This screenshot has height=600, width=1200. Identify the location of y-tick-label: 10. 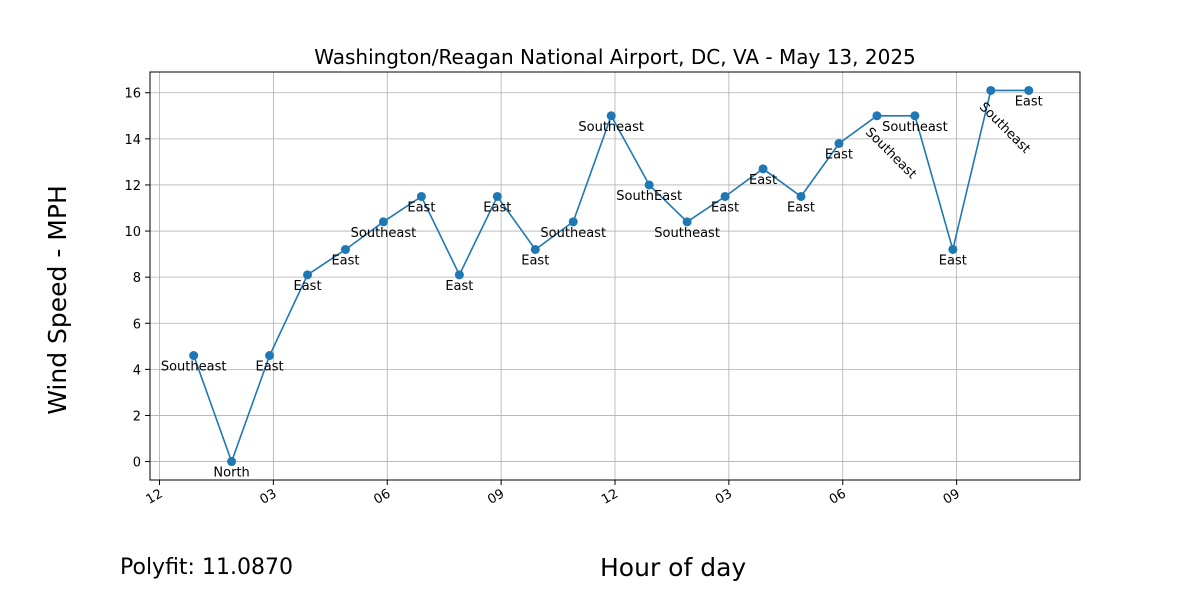
(132, 232).